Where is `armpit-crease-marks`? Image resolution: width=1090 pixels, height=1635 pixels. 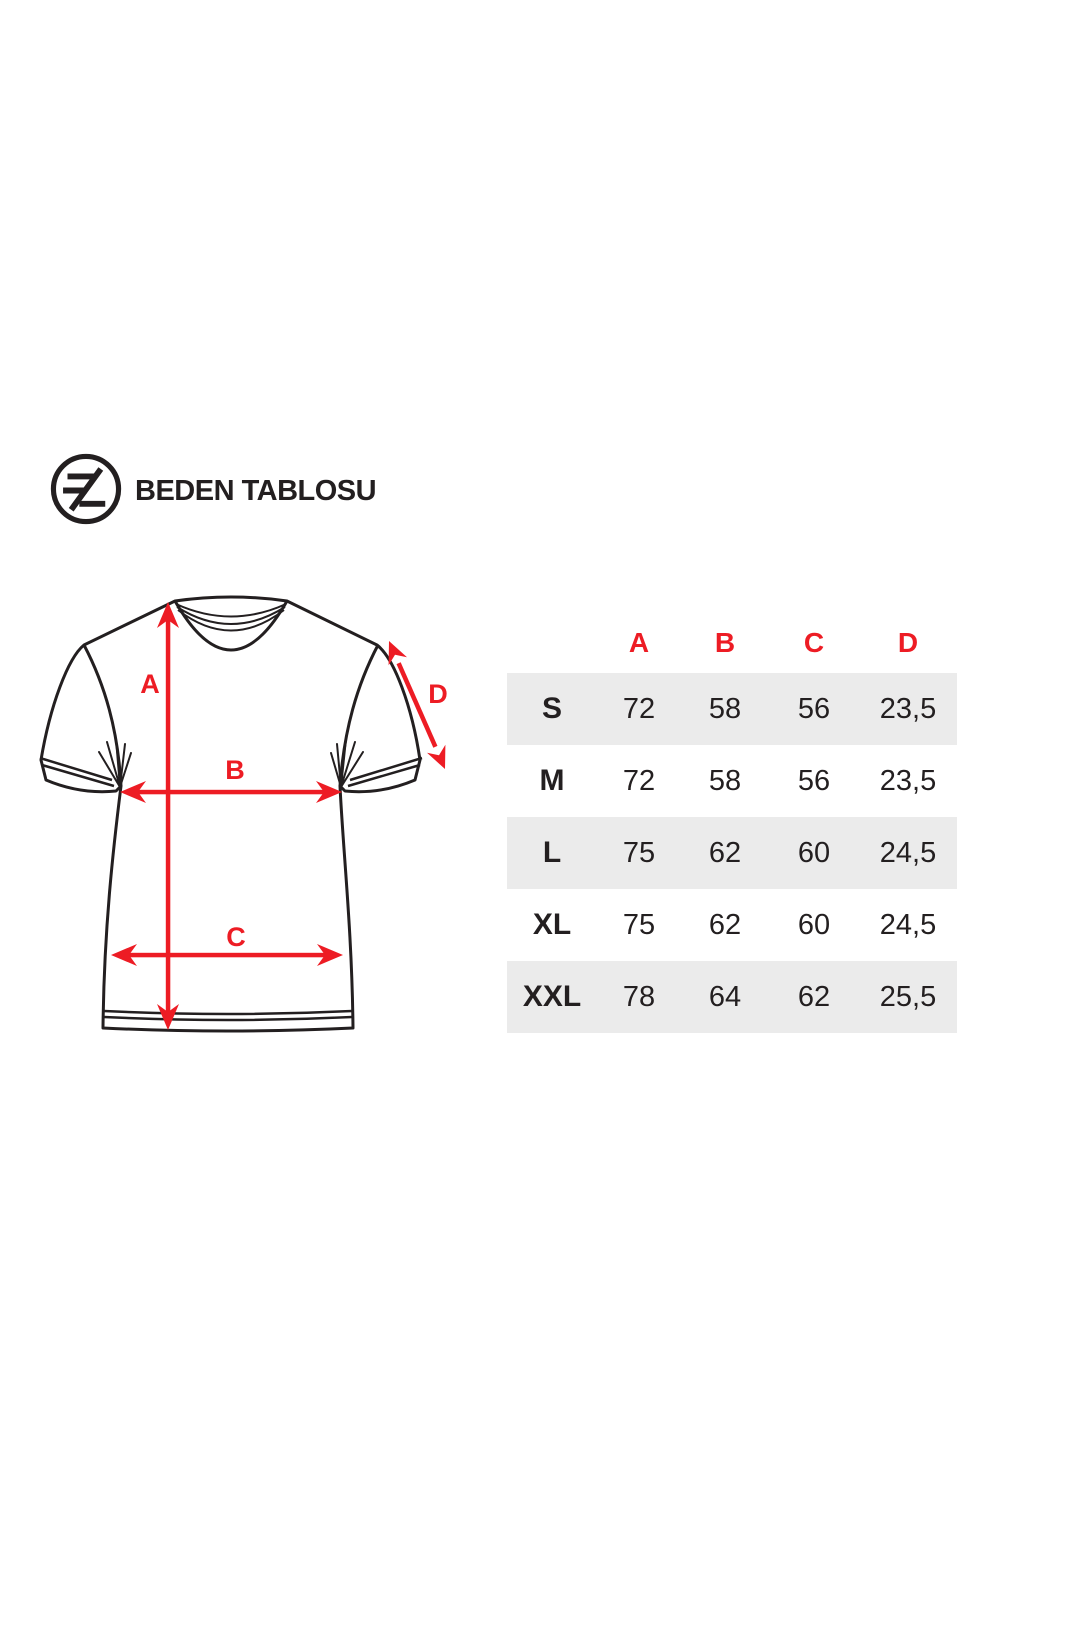
armpit-crease-marks is located at coordinates (231, 763).